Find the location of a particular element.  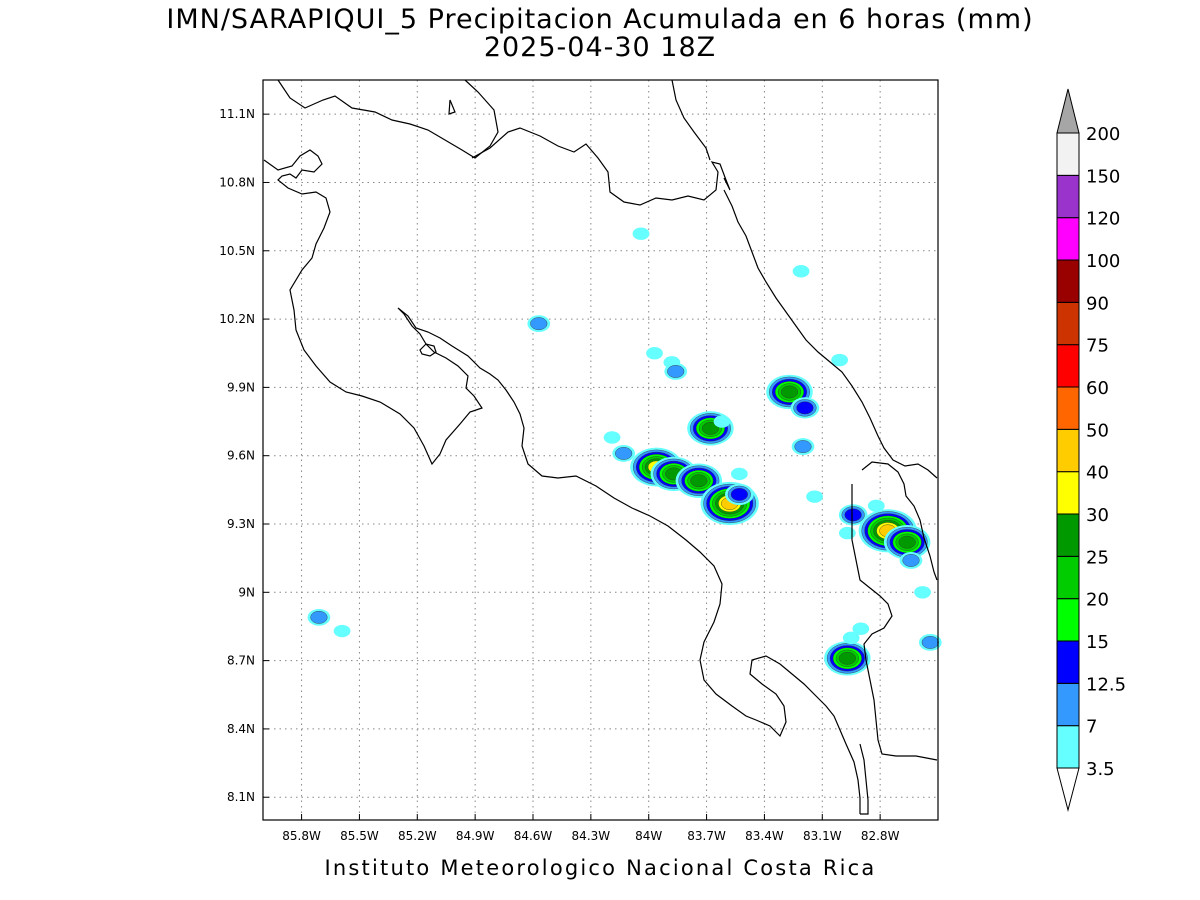

lake-nicaragua-islet is located at coordinates (452, 107).